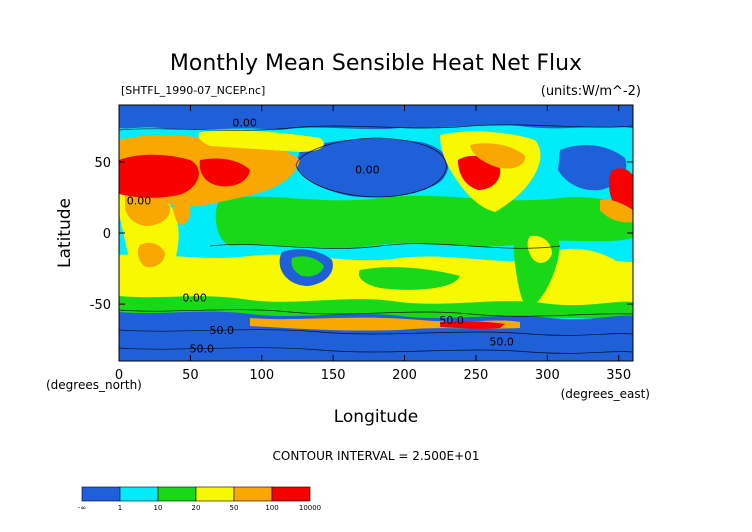 The image size is (752, 532). Describe the element at coordinates (498, 156) in the screenshot. I see `land-north-america-warm` at that location.